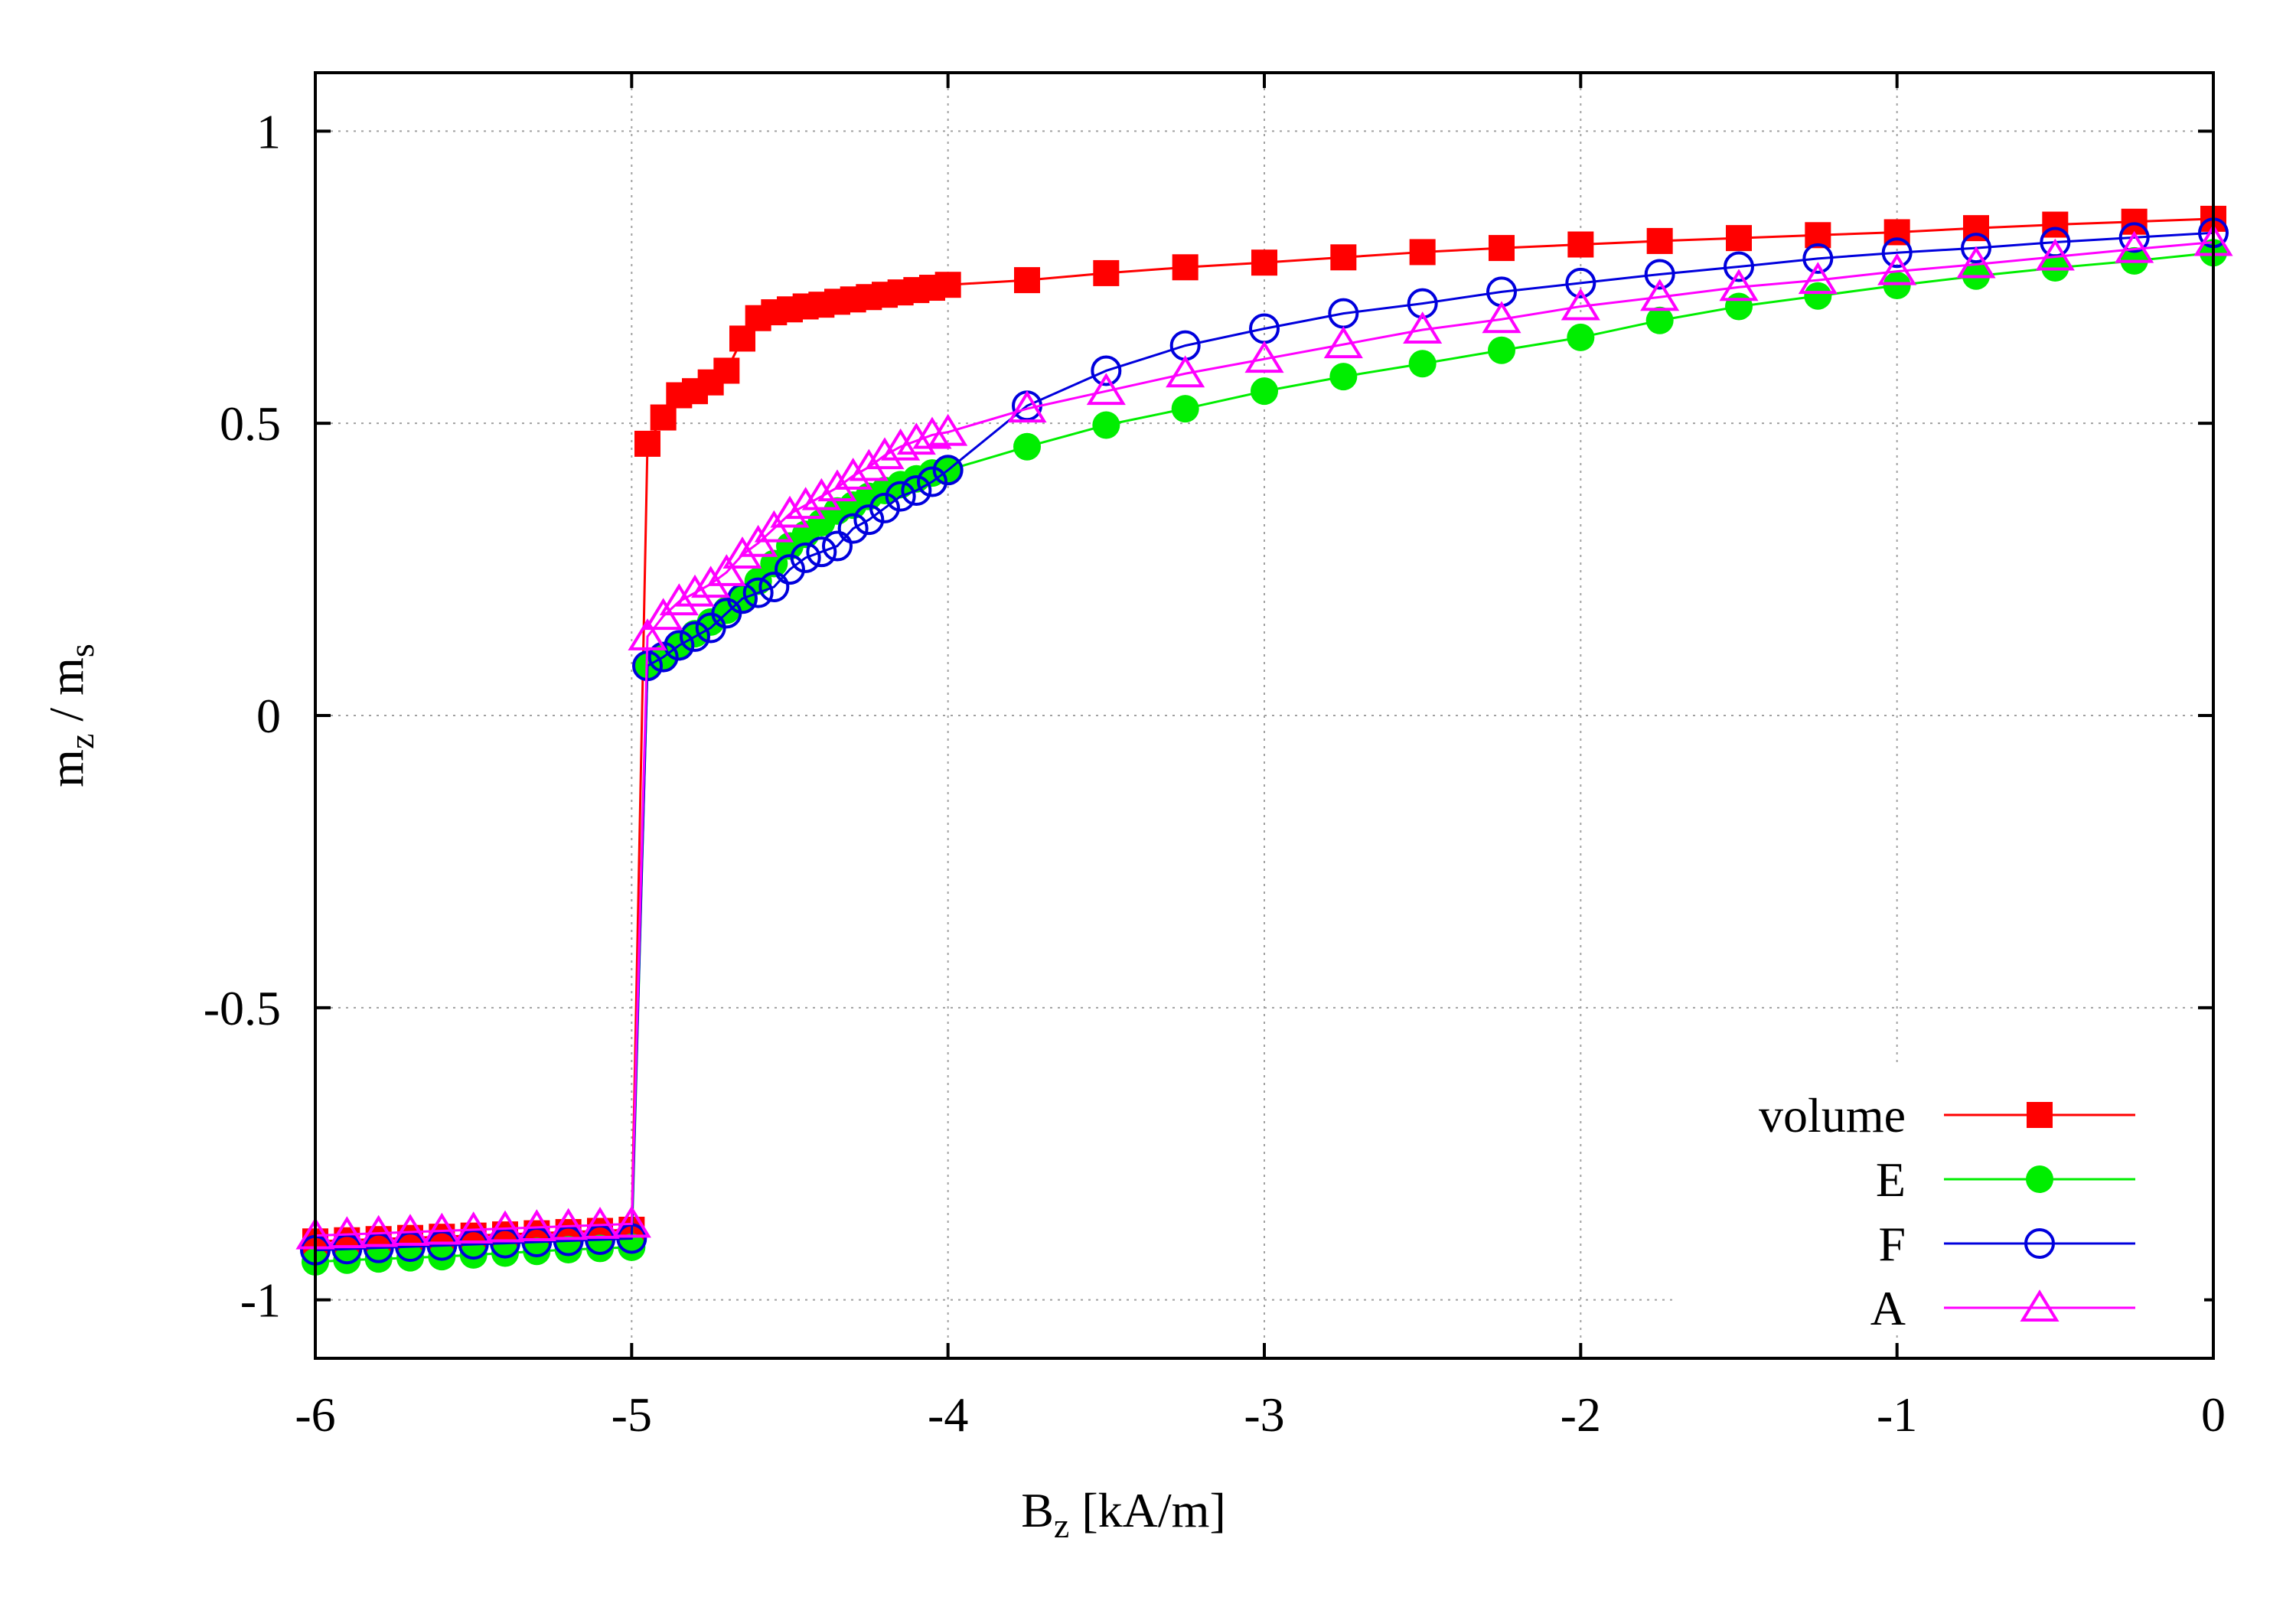 The width and height of the screenshot is (2296, 1607). I want to click on legend-entry-a: A, so click(2002, 1308).